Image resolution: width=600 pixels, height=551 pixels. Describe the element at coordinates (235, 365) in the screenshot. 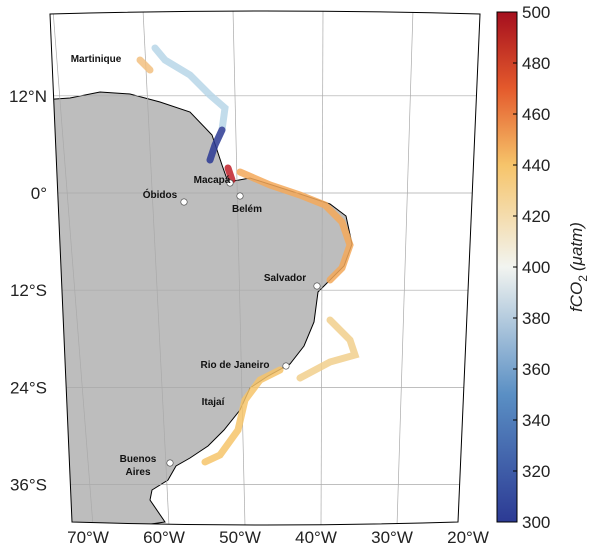

I see `place-label: Rio de Janeiro` at that location.